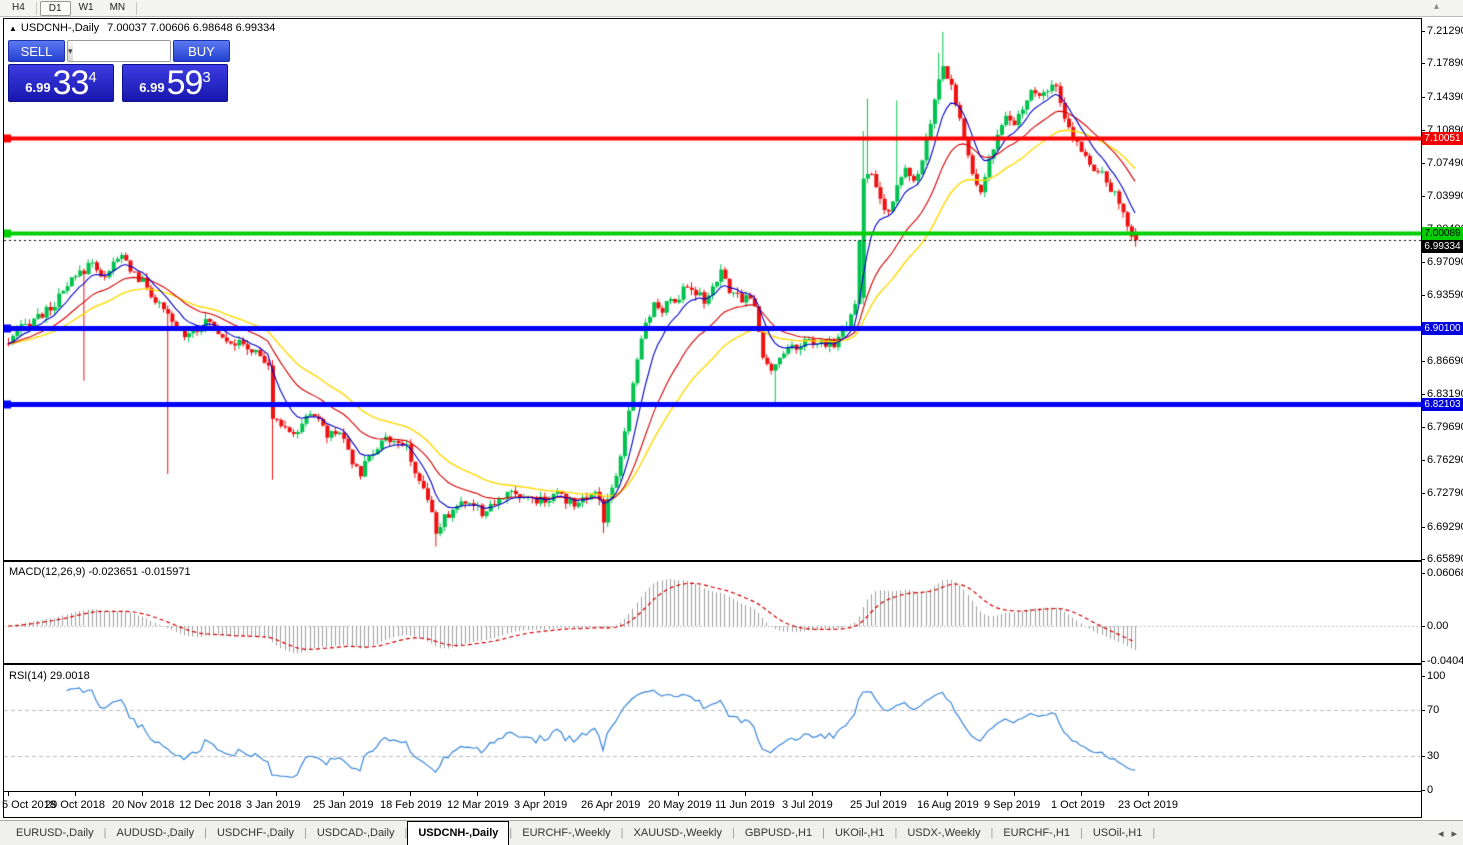 The height and width of the screenshot is (845, 1463). I want to click on rsi-axis-label: 30, so click(1433, 756).